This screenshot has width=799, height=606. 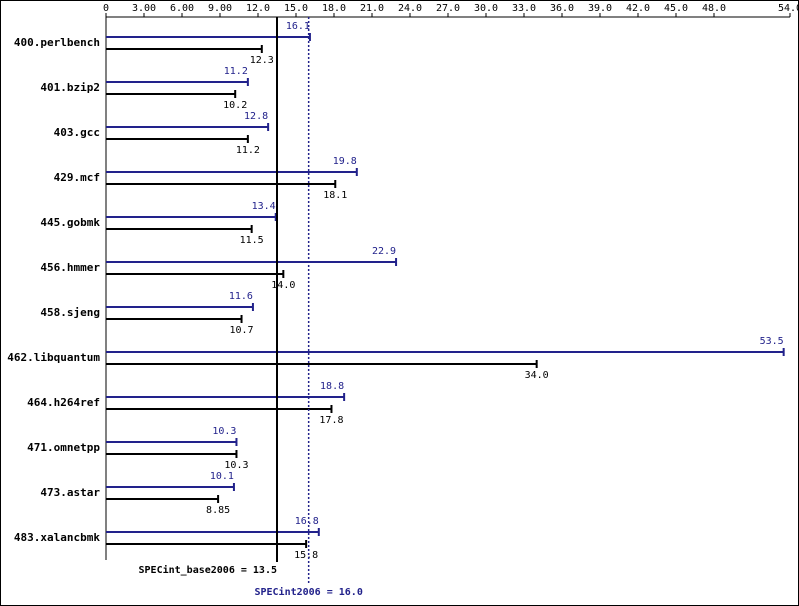 I want to click on value-label: 10.1, so click(x=222, y=476).